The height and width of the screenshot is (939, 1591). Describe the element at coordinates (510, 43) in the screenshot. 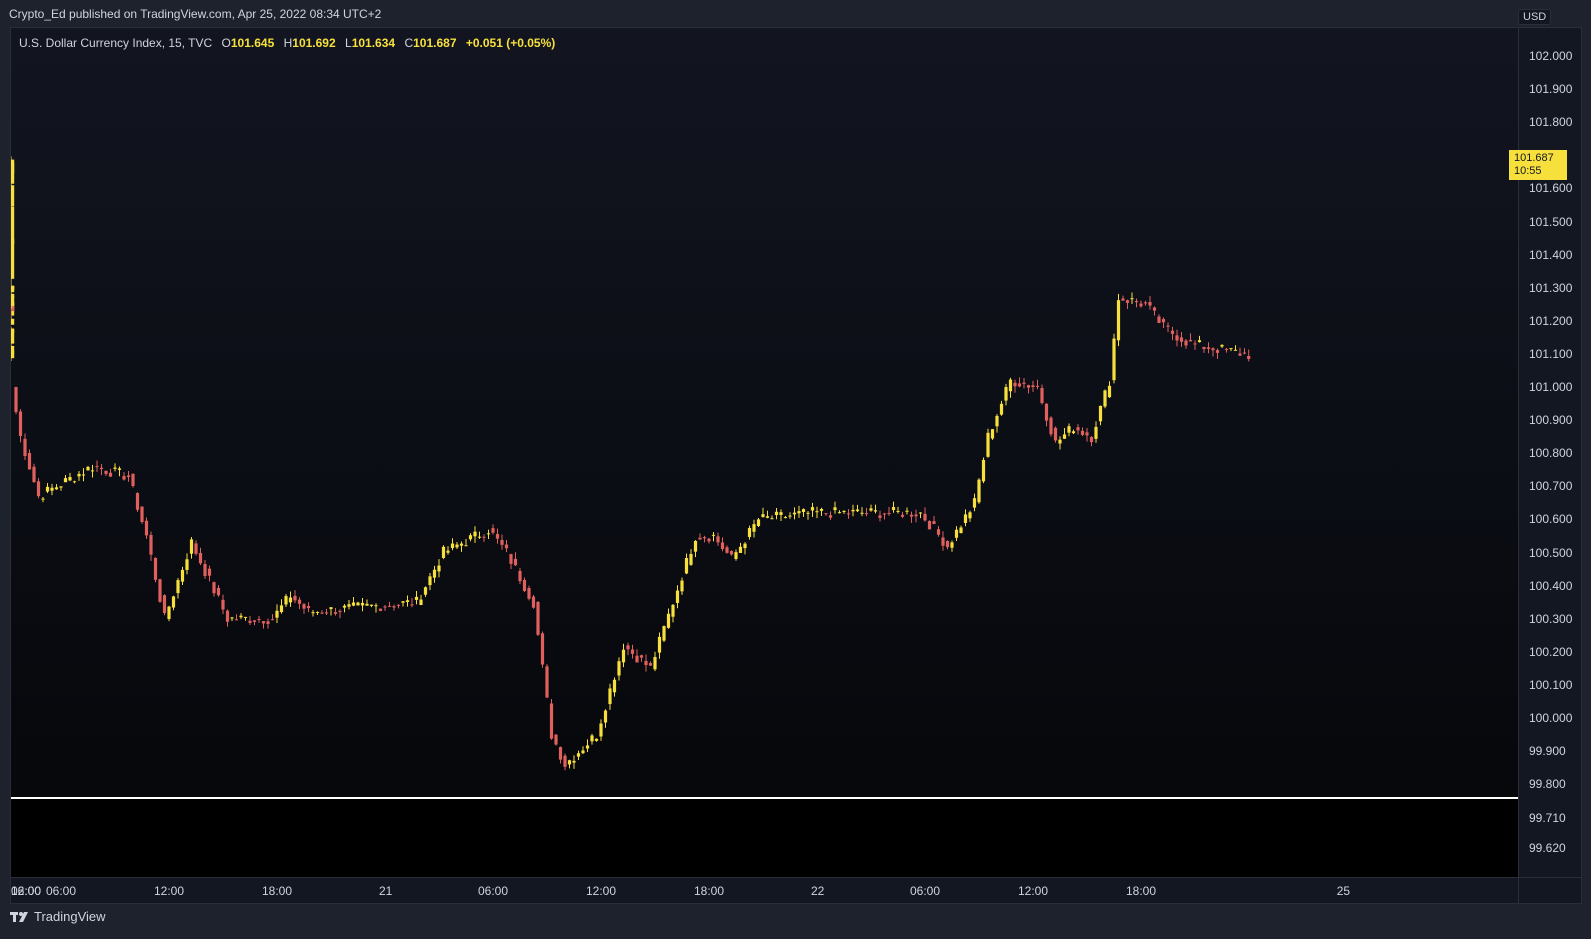

I see `legend-change: +0.051 (+0.05%)` at that location.